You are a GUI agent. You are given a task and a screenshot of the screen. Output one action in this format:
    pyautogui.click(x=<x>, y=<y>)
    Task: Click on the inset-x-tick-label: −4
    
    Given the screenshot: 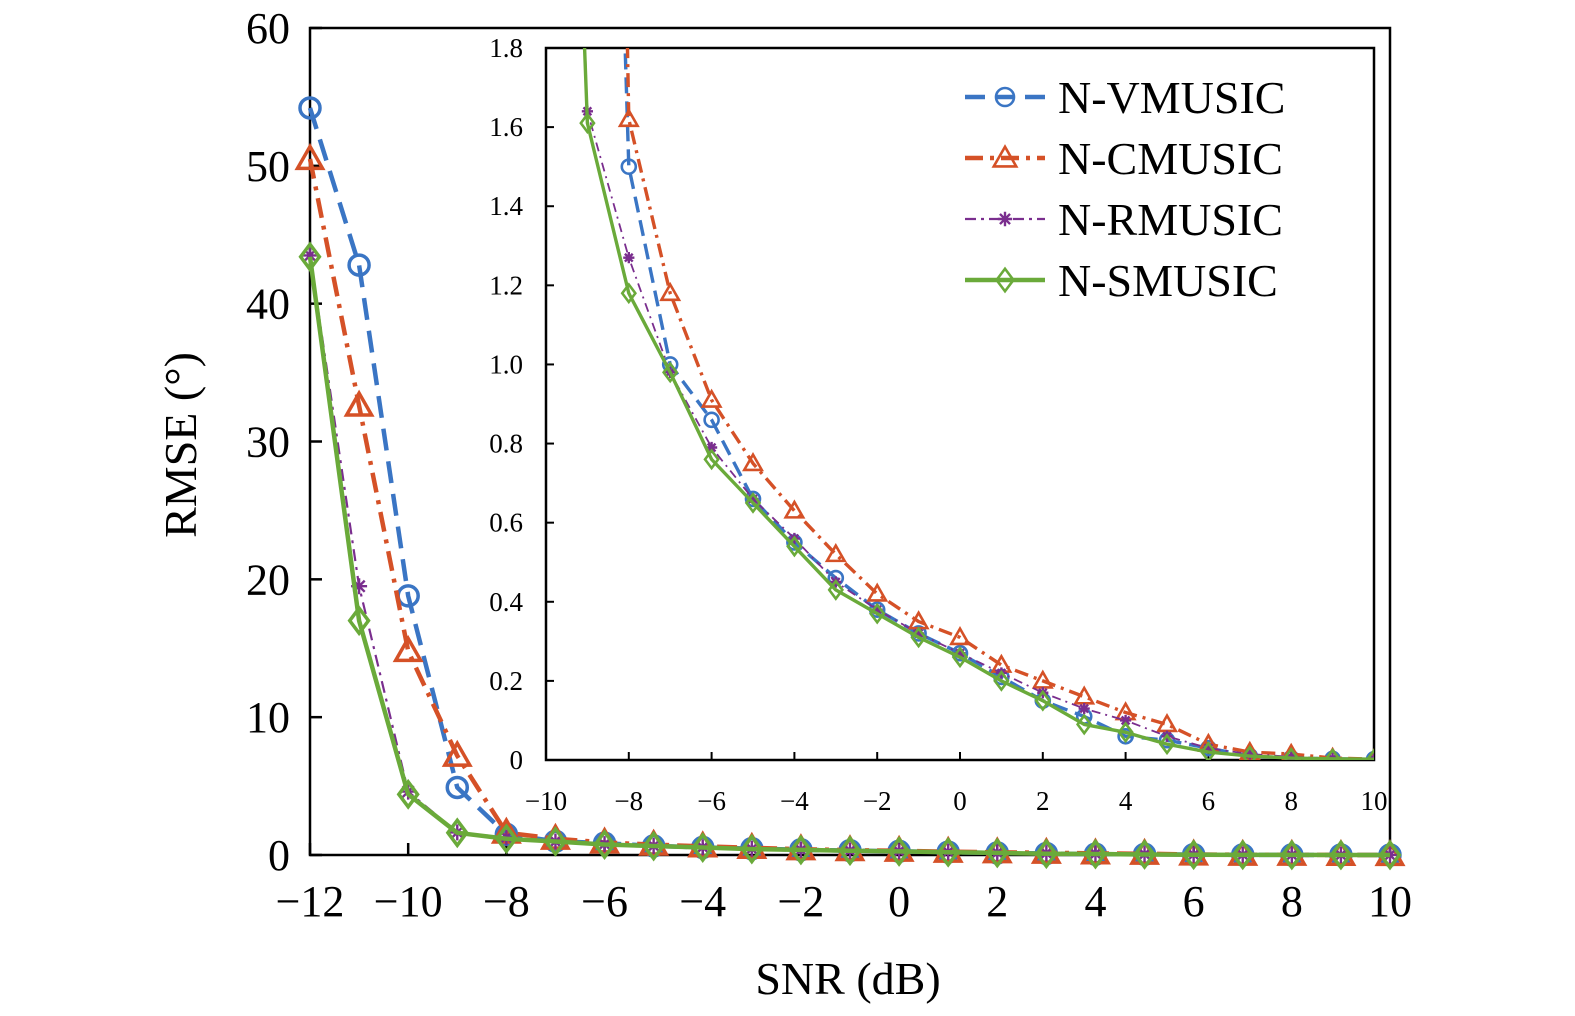 What is the action you would take?
    pyautogui.click(x=794, y=801)
    